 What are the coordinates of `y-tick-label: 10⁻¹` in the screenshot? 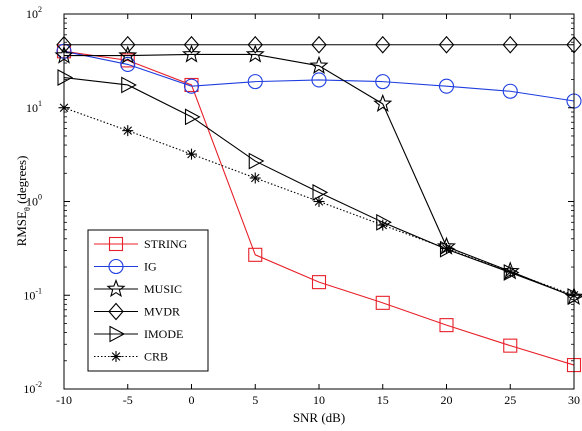 It's located at (32, 294).